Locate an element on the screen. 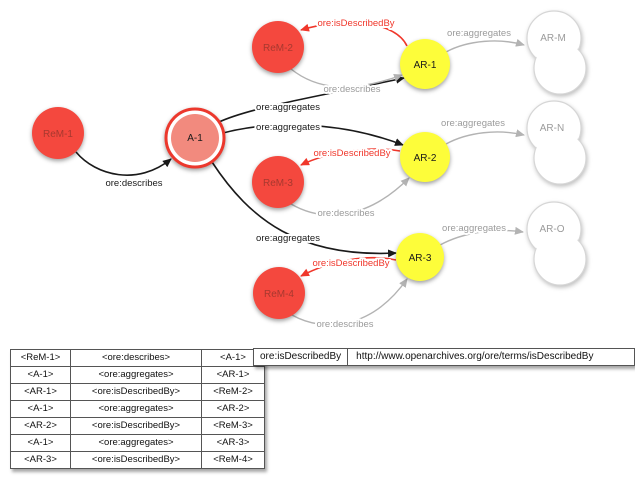  edge-ar2-isdescribedby-rem3 is located at coordinates (350, 157).